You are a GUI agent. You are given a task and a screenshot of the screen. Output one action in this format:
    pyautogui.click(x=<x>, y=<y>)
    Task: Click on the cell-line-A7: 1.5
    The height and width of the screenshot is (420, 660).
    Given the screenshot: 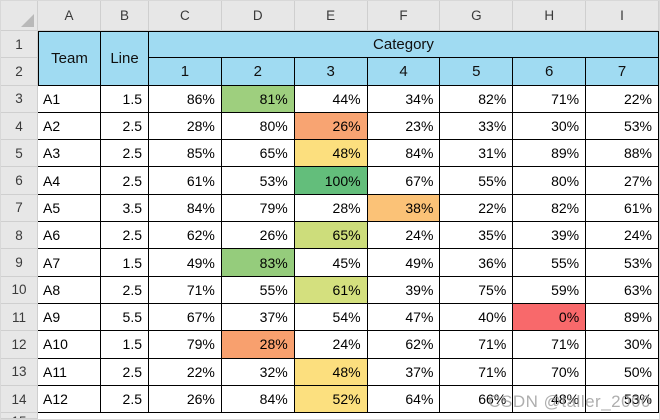 What is the action you would take?
    pyautogui.click(x=125, y=263)
    